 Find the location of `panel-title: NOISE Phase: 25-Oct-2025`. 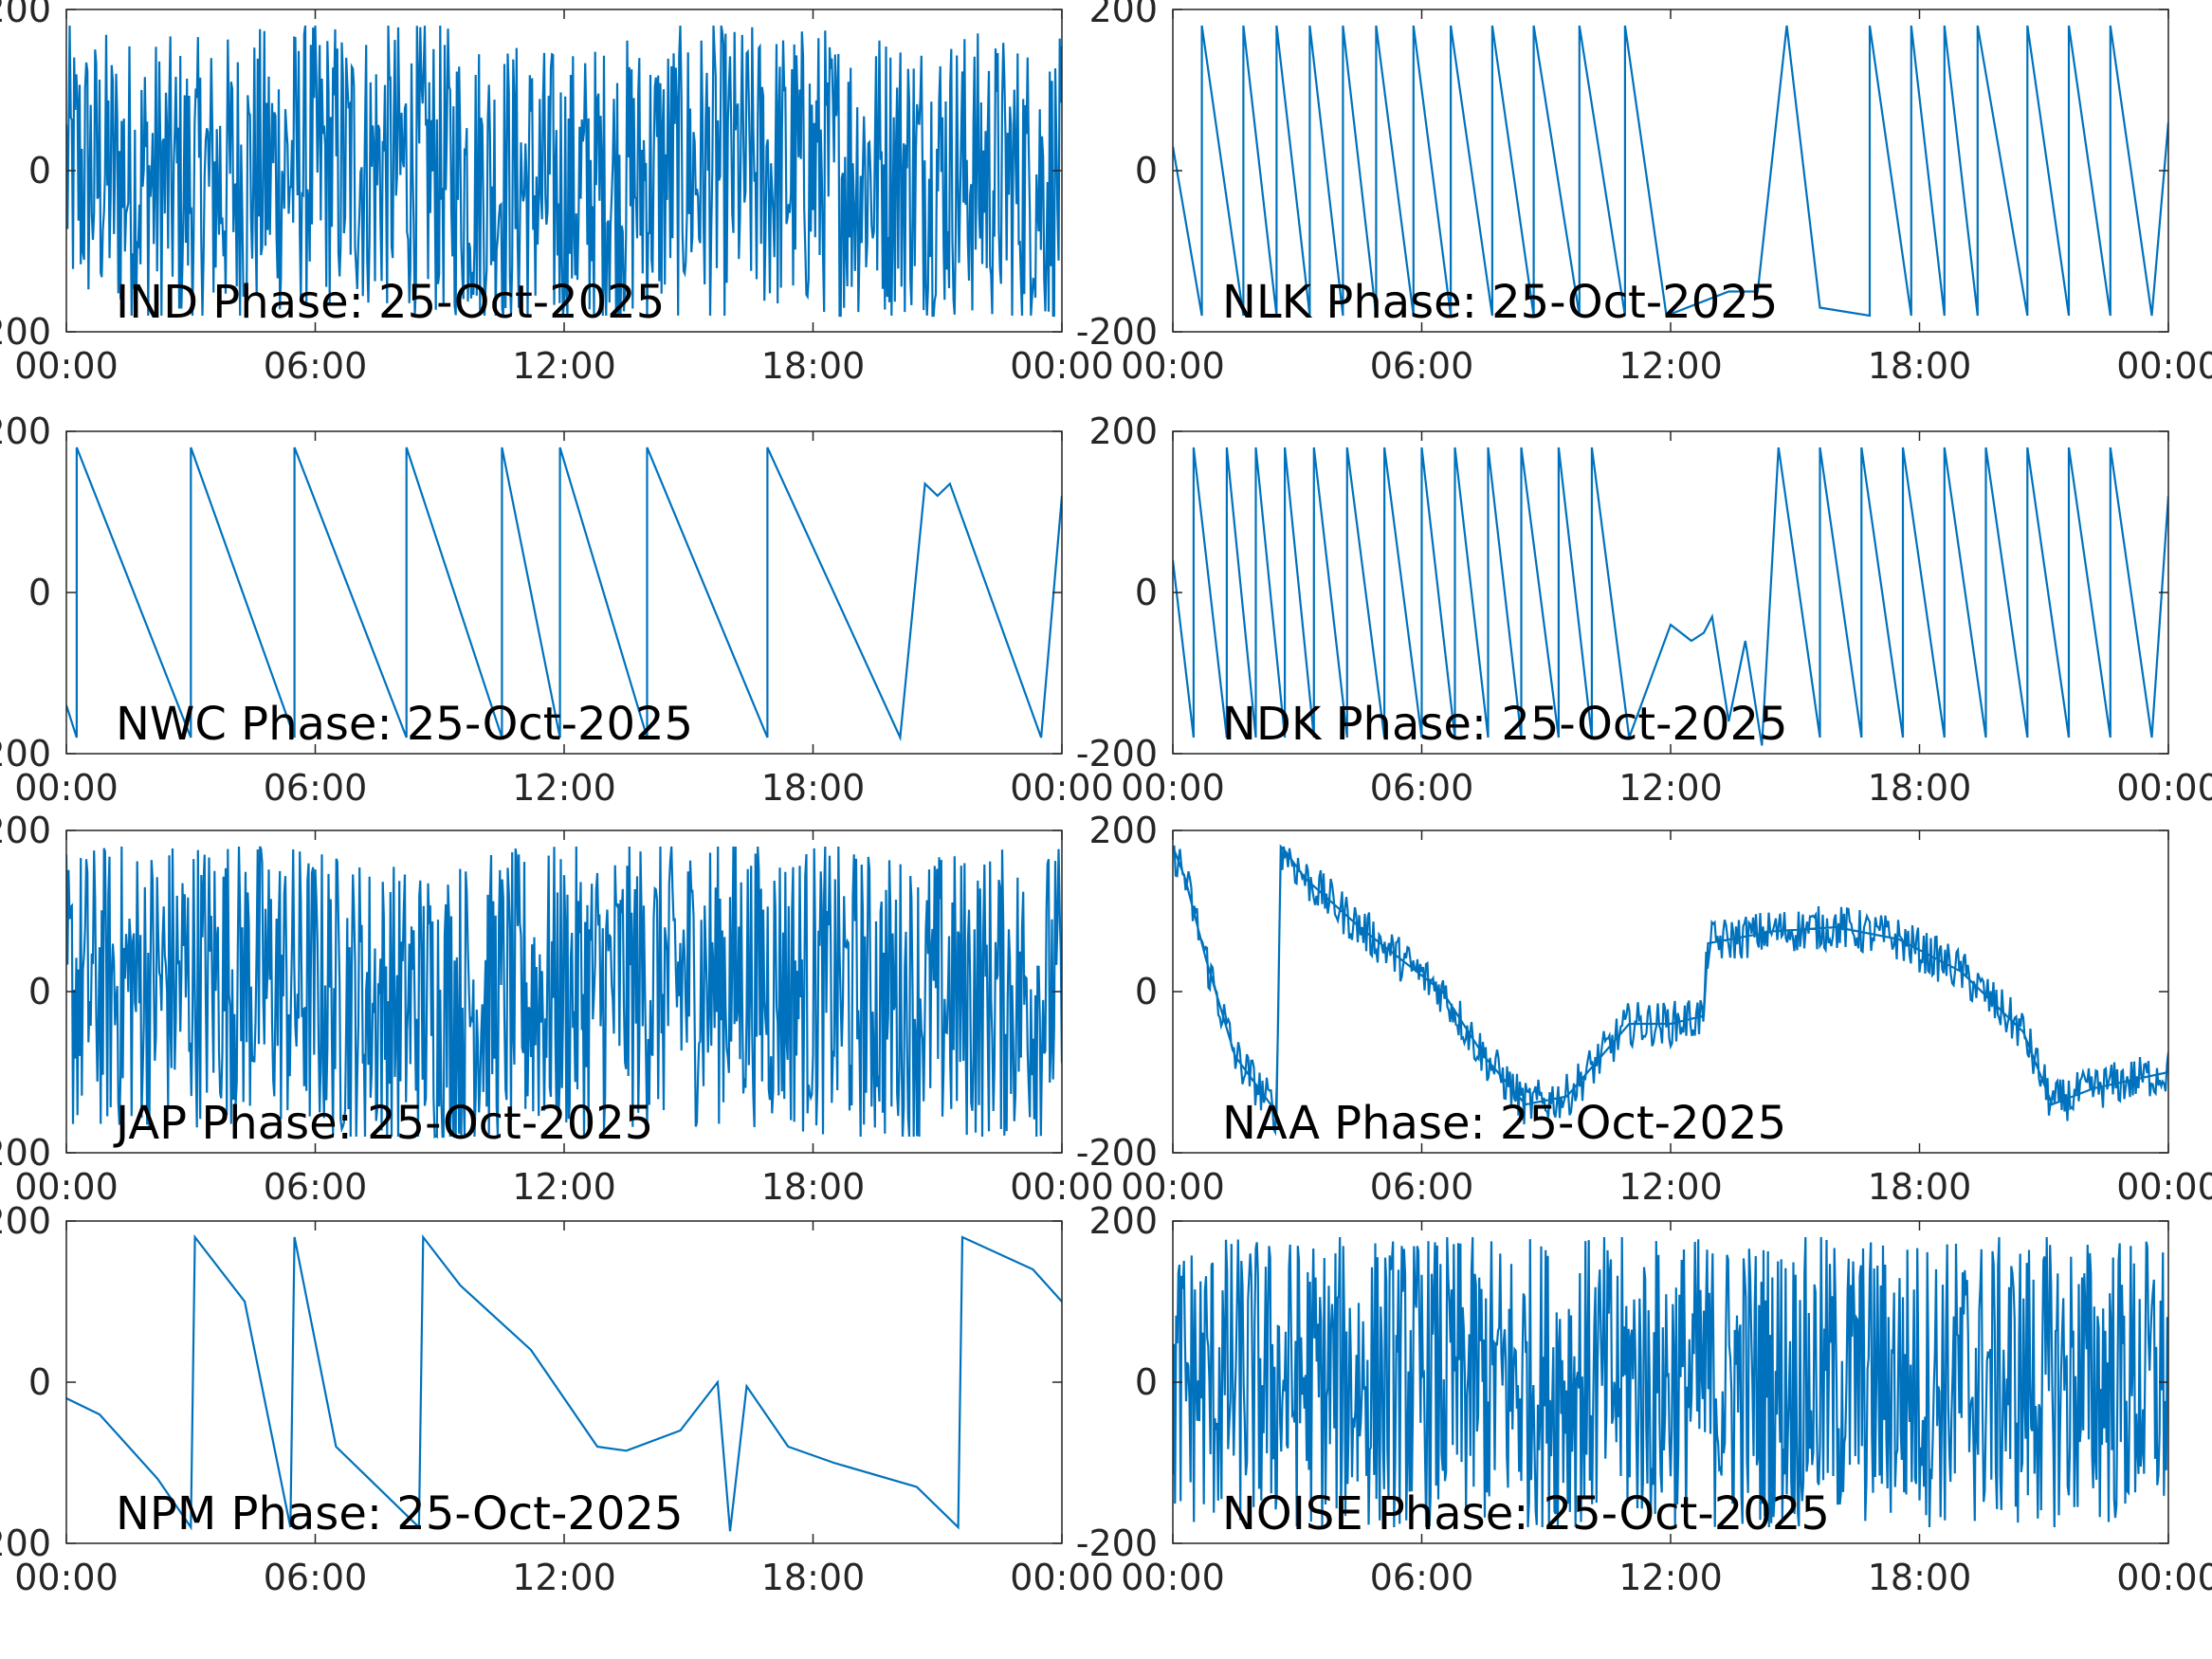

panel-title: NOISE Phase: 25-Oct-2025 is located at coordinates (1526, 1513).